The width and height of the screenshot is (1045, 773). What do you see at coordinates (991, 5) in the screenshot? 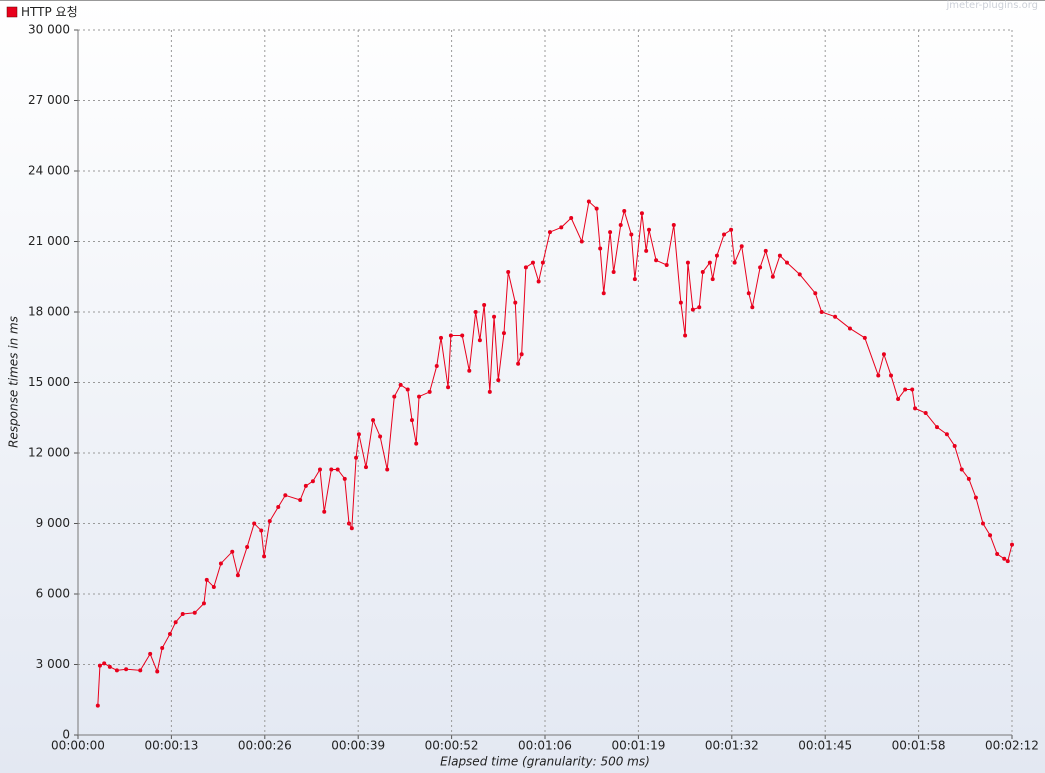
I see `watermark: jmeter-plugins.org` at bounding box center [991, 5].